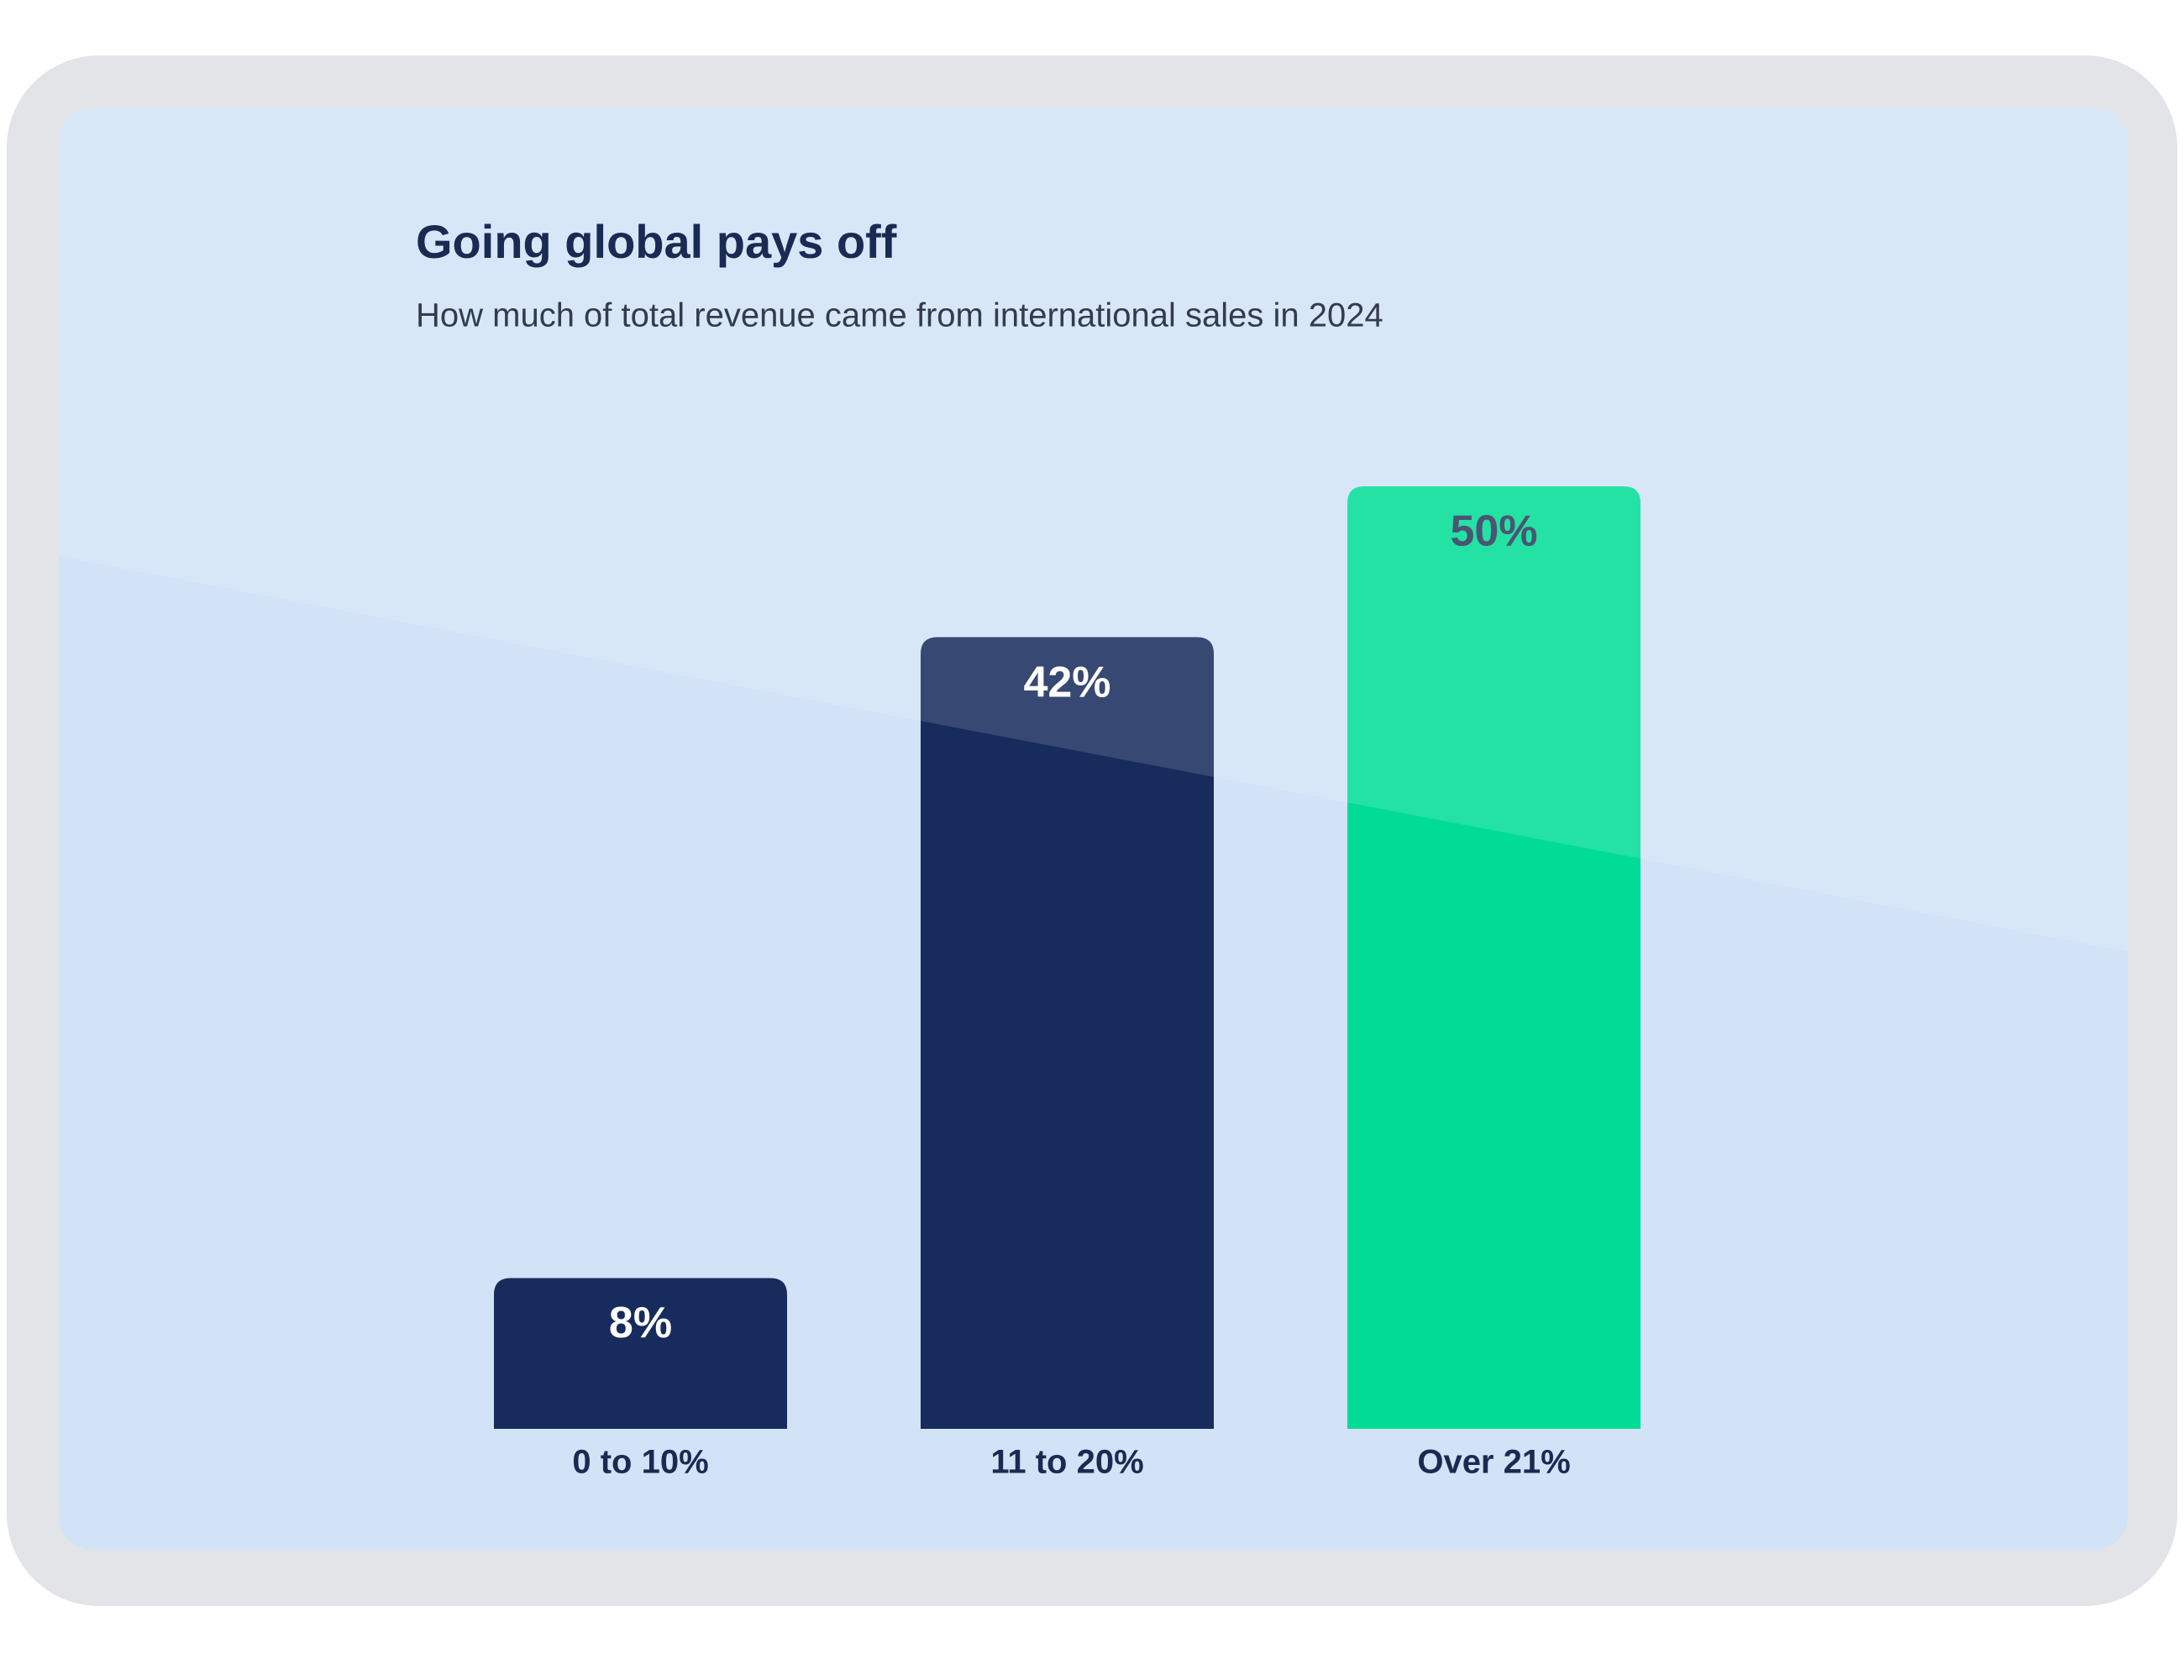 This screenshot has width=2184, height=1680. Describe the element at coordinates (1493, 1462) in the screenshot. I see `category-label: Over 21%` at that location.